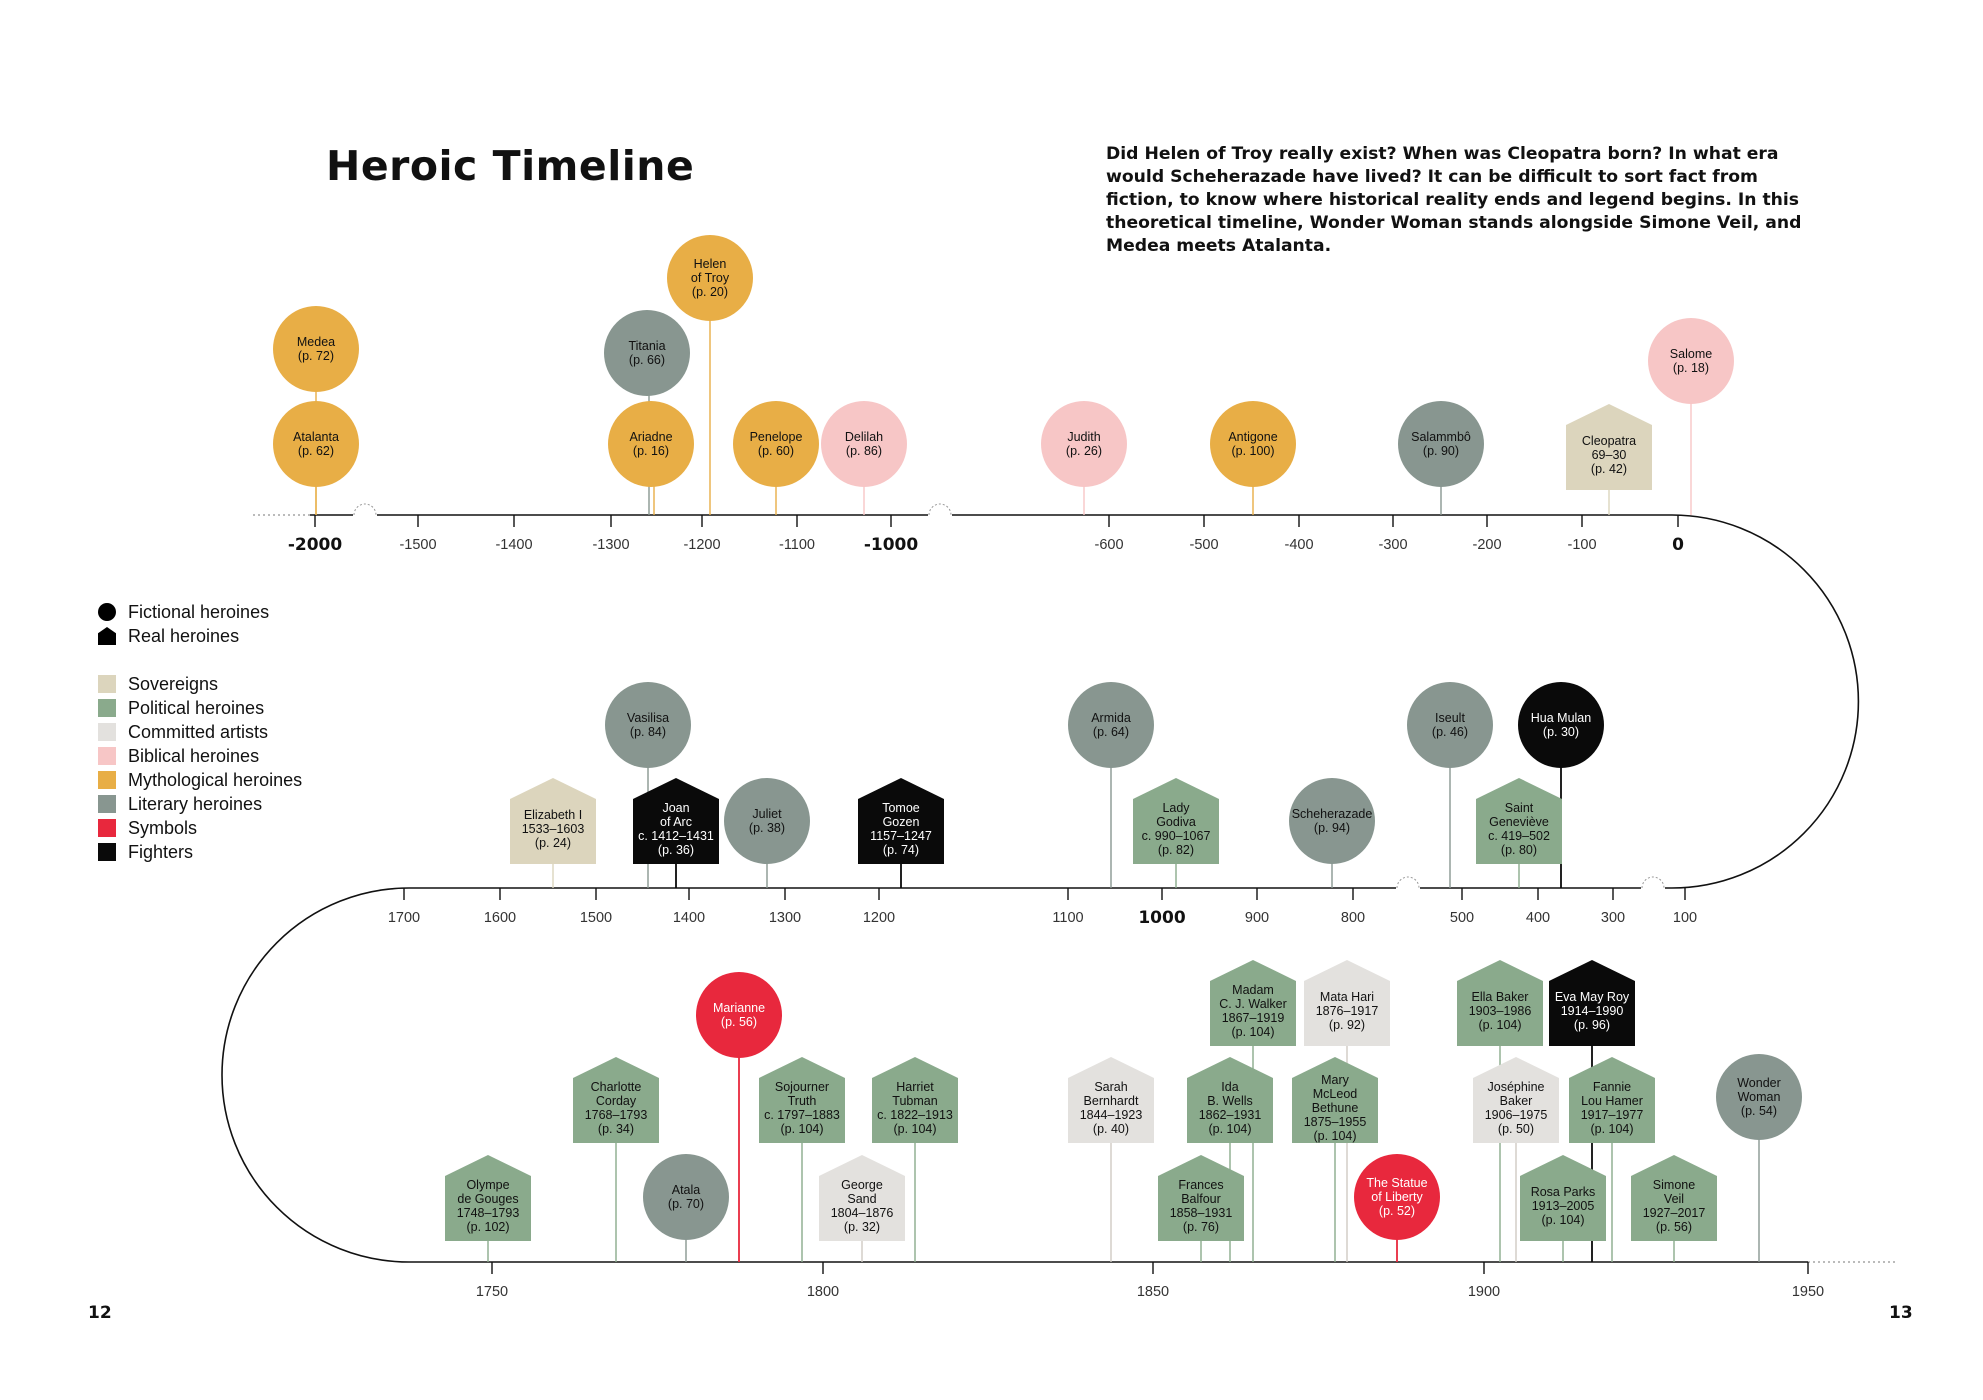 The height and width of the screenshot is (1400, 1983). I want to click on heroine-label: Lady, so click(1176, 808).